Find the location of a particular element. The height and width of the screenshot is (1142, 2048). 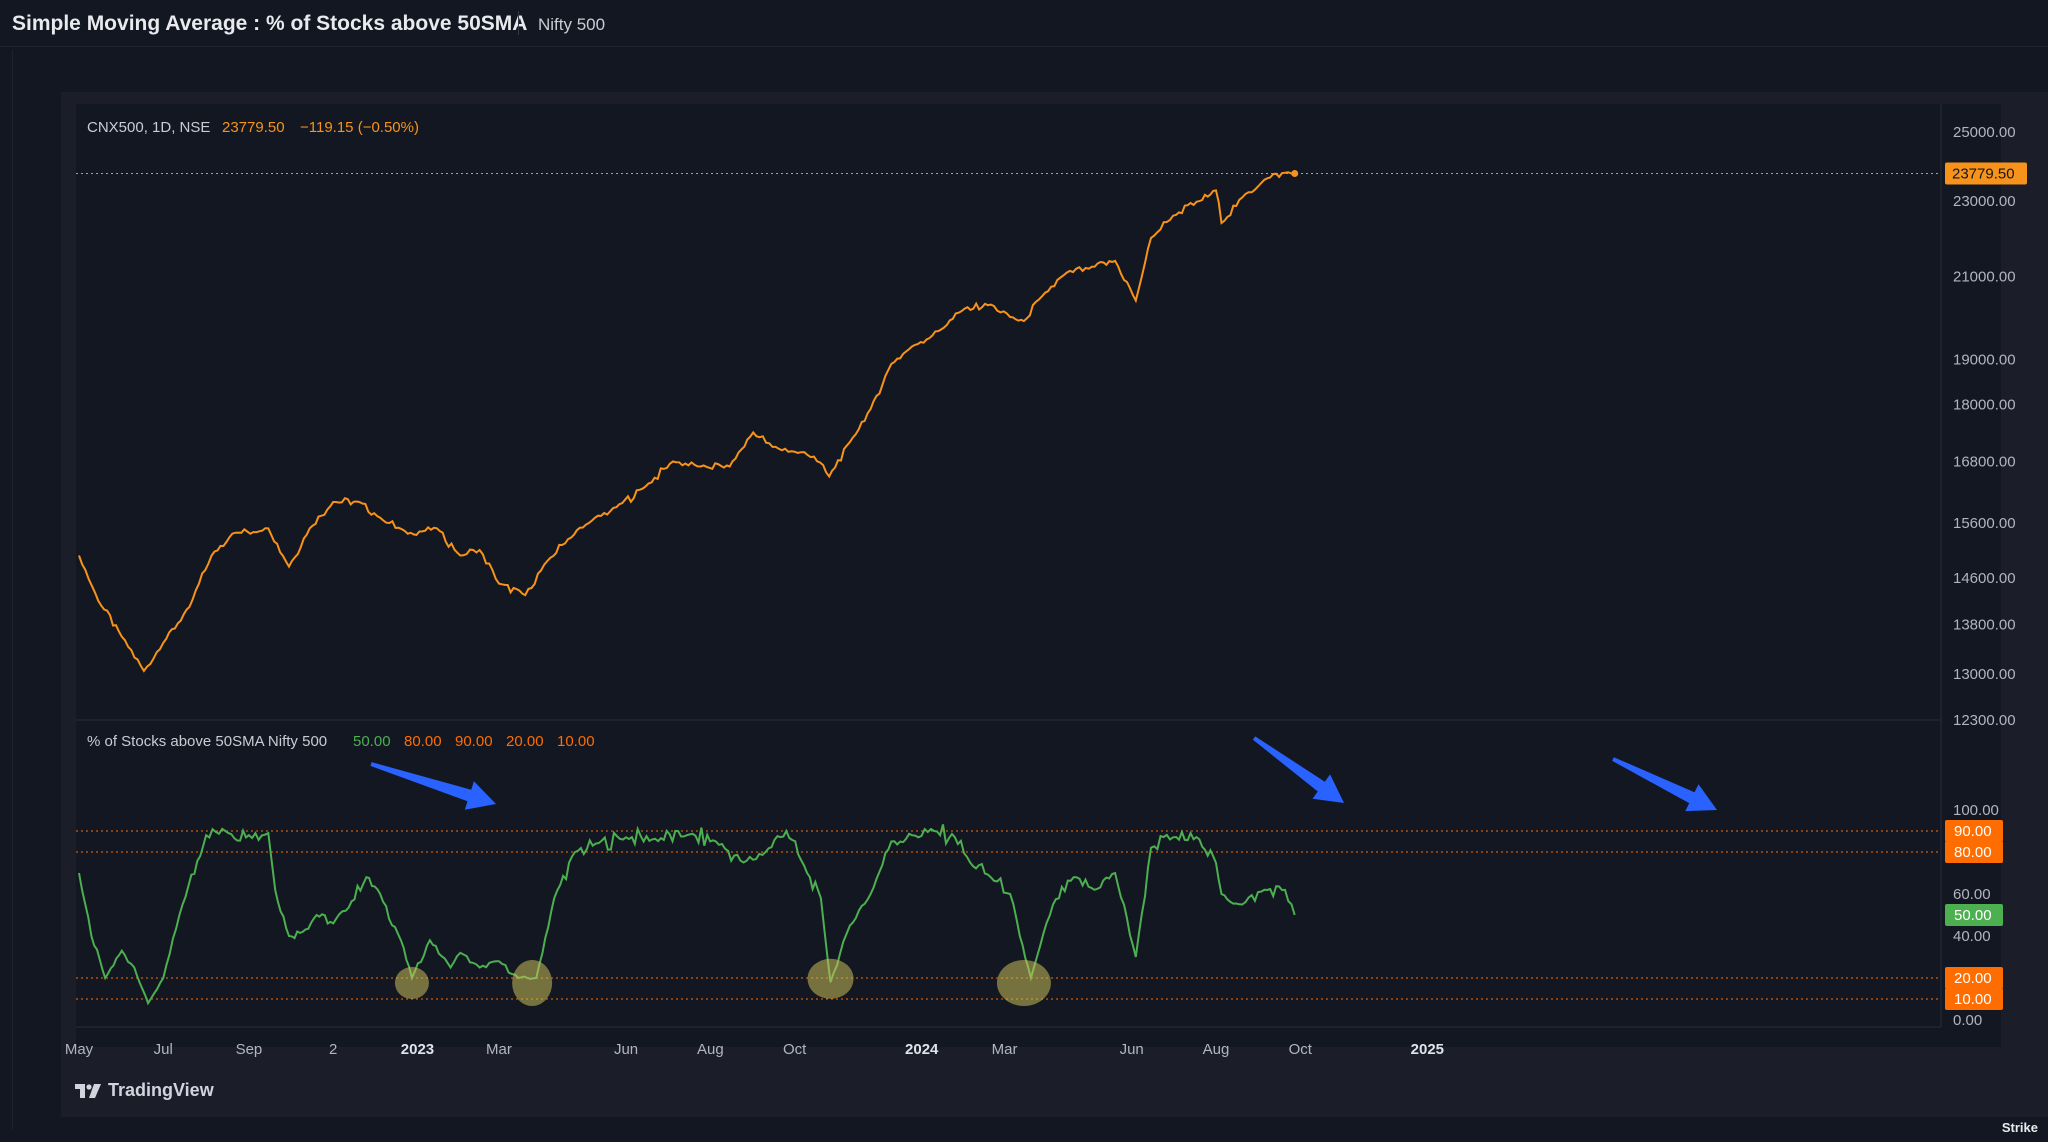

osc-level-badge-text: 80.00 is located at coordinates (1973, 852).